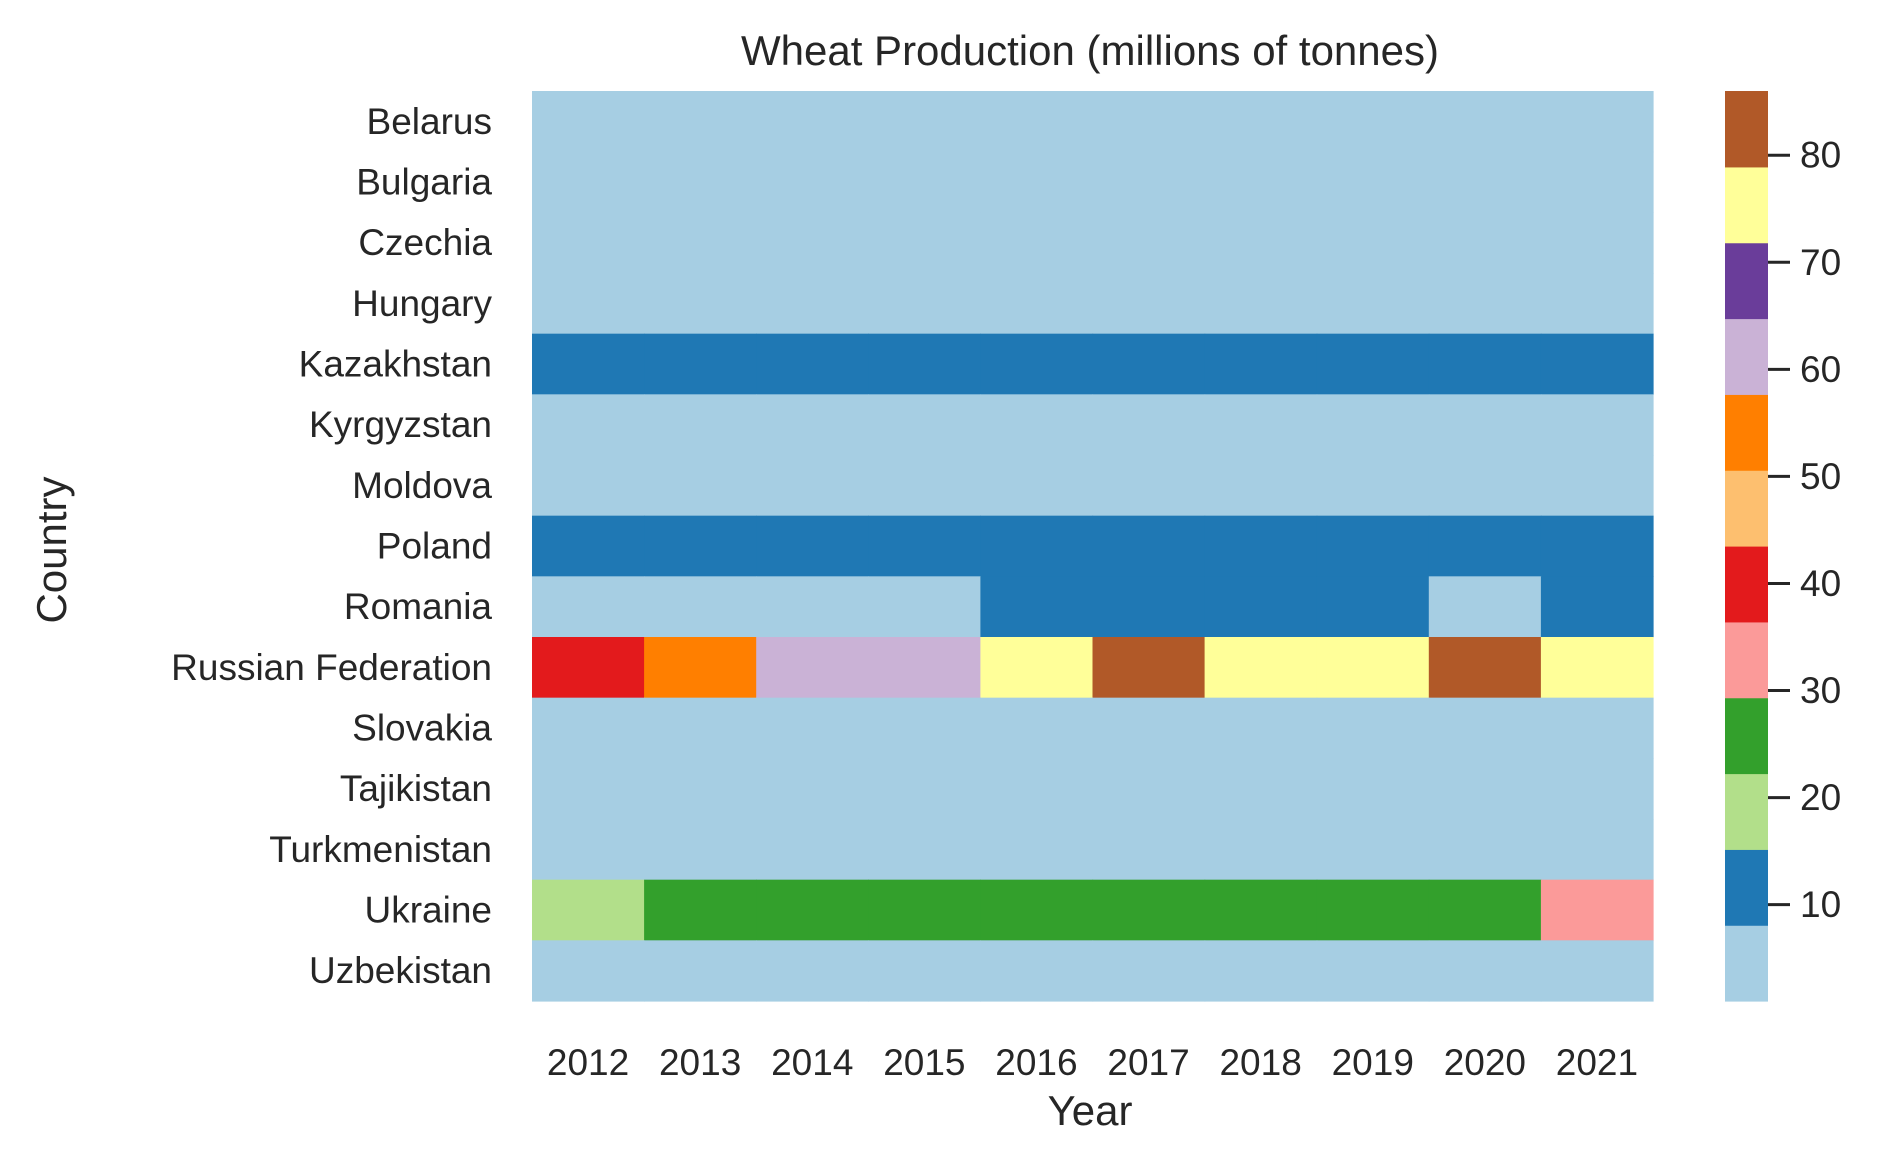 This screenshot has width=1881, height=1171. Describe the element at coordinates (1260, 1062) in the screenshot. I see `x-tick-label: 2018` at that location.